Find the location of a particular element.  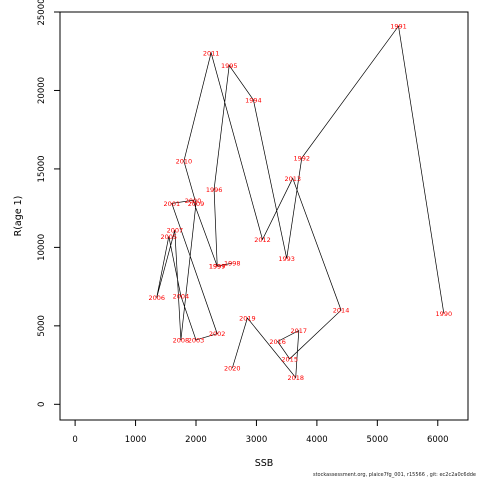

x-tick-label: 6000 is located at coordinates (438, 440).